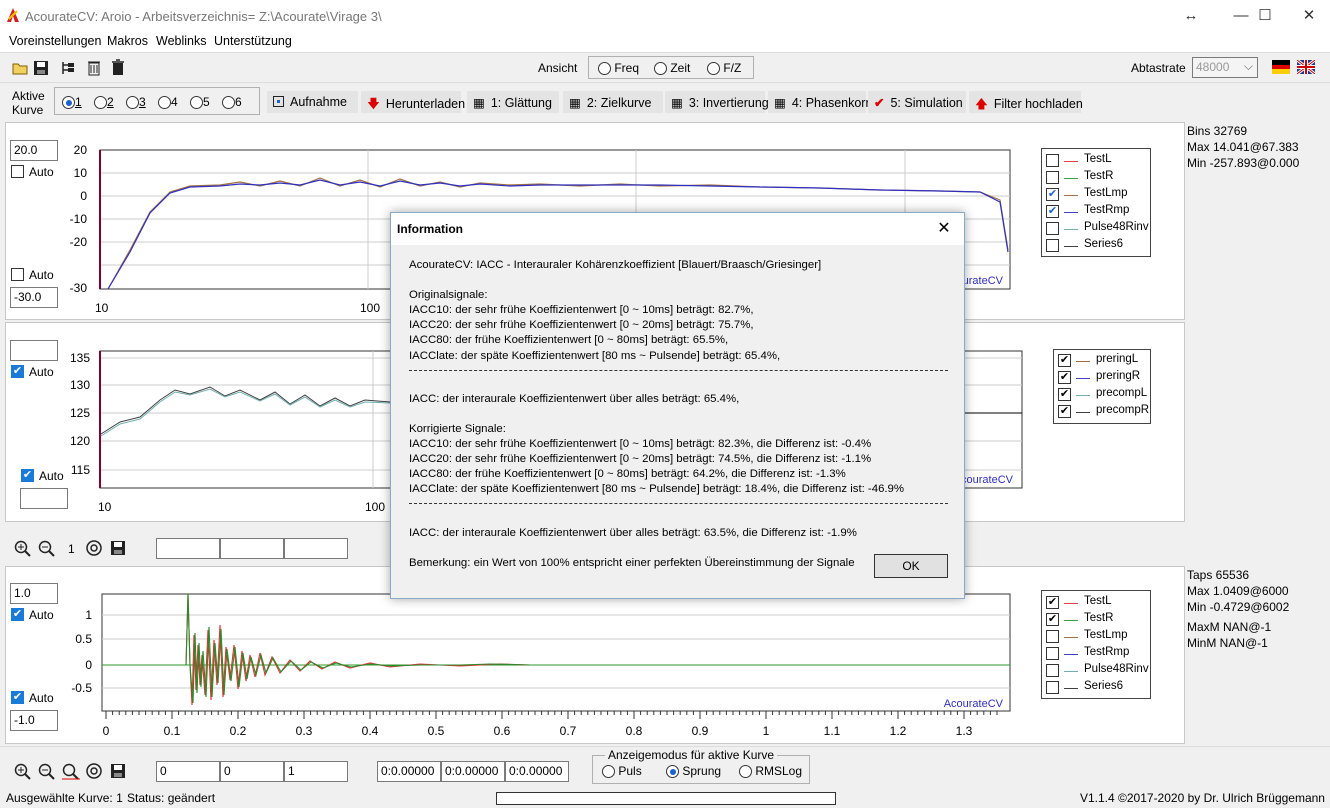 The height and width of the screenshot is (808, 1330). Describe the element at coordinates (34, 297) in the screenshot. I see `plot1-min-input: -30.0` at that location.